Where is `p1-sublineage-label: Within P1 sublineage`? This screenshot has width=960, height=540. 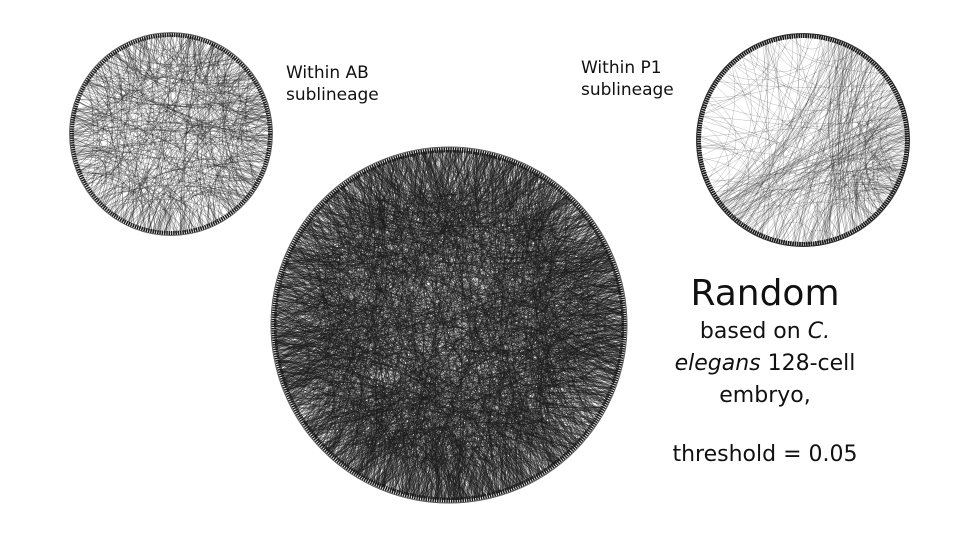
p1-sublineage-label: Within P1 sublineage is located at coordinates (627, 79).